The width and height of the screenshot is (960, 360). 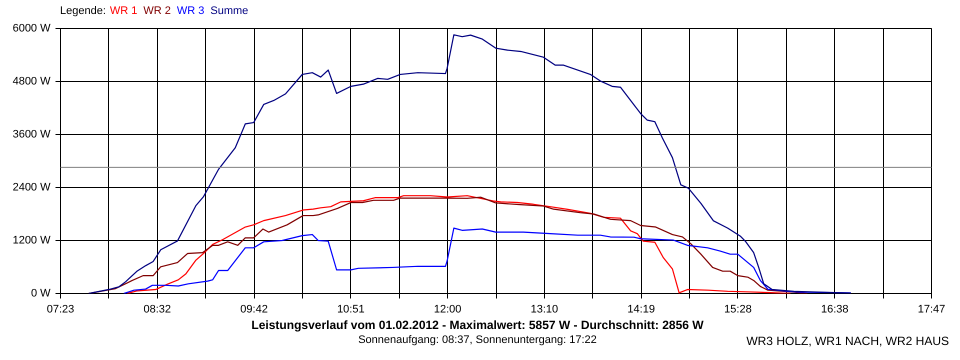 What do you see at coordinates (477, 340) in the screenshot?
I see `text: Sonnenaufgang: 08:37, Sonnenuntergang: 17:22` at bounding box center [477, 340].